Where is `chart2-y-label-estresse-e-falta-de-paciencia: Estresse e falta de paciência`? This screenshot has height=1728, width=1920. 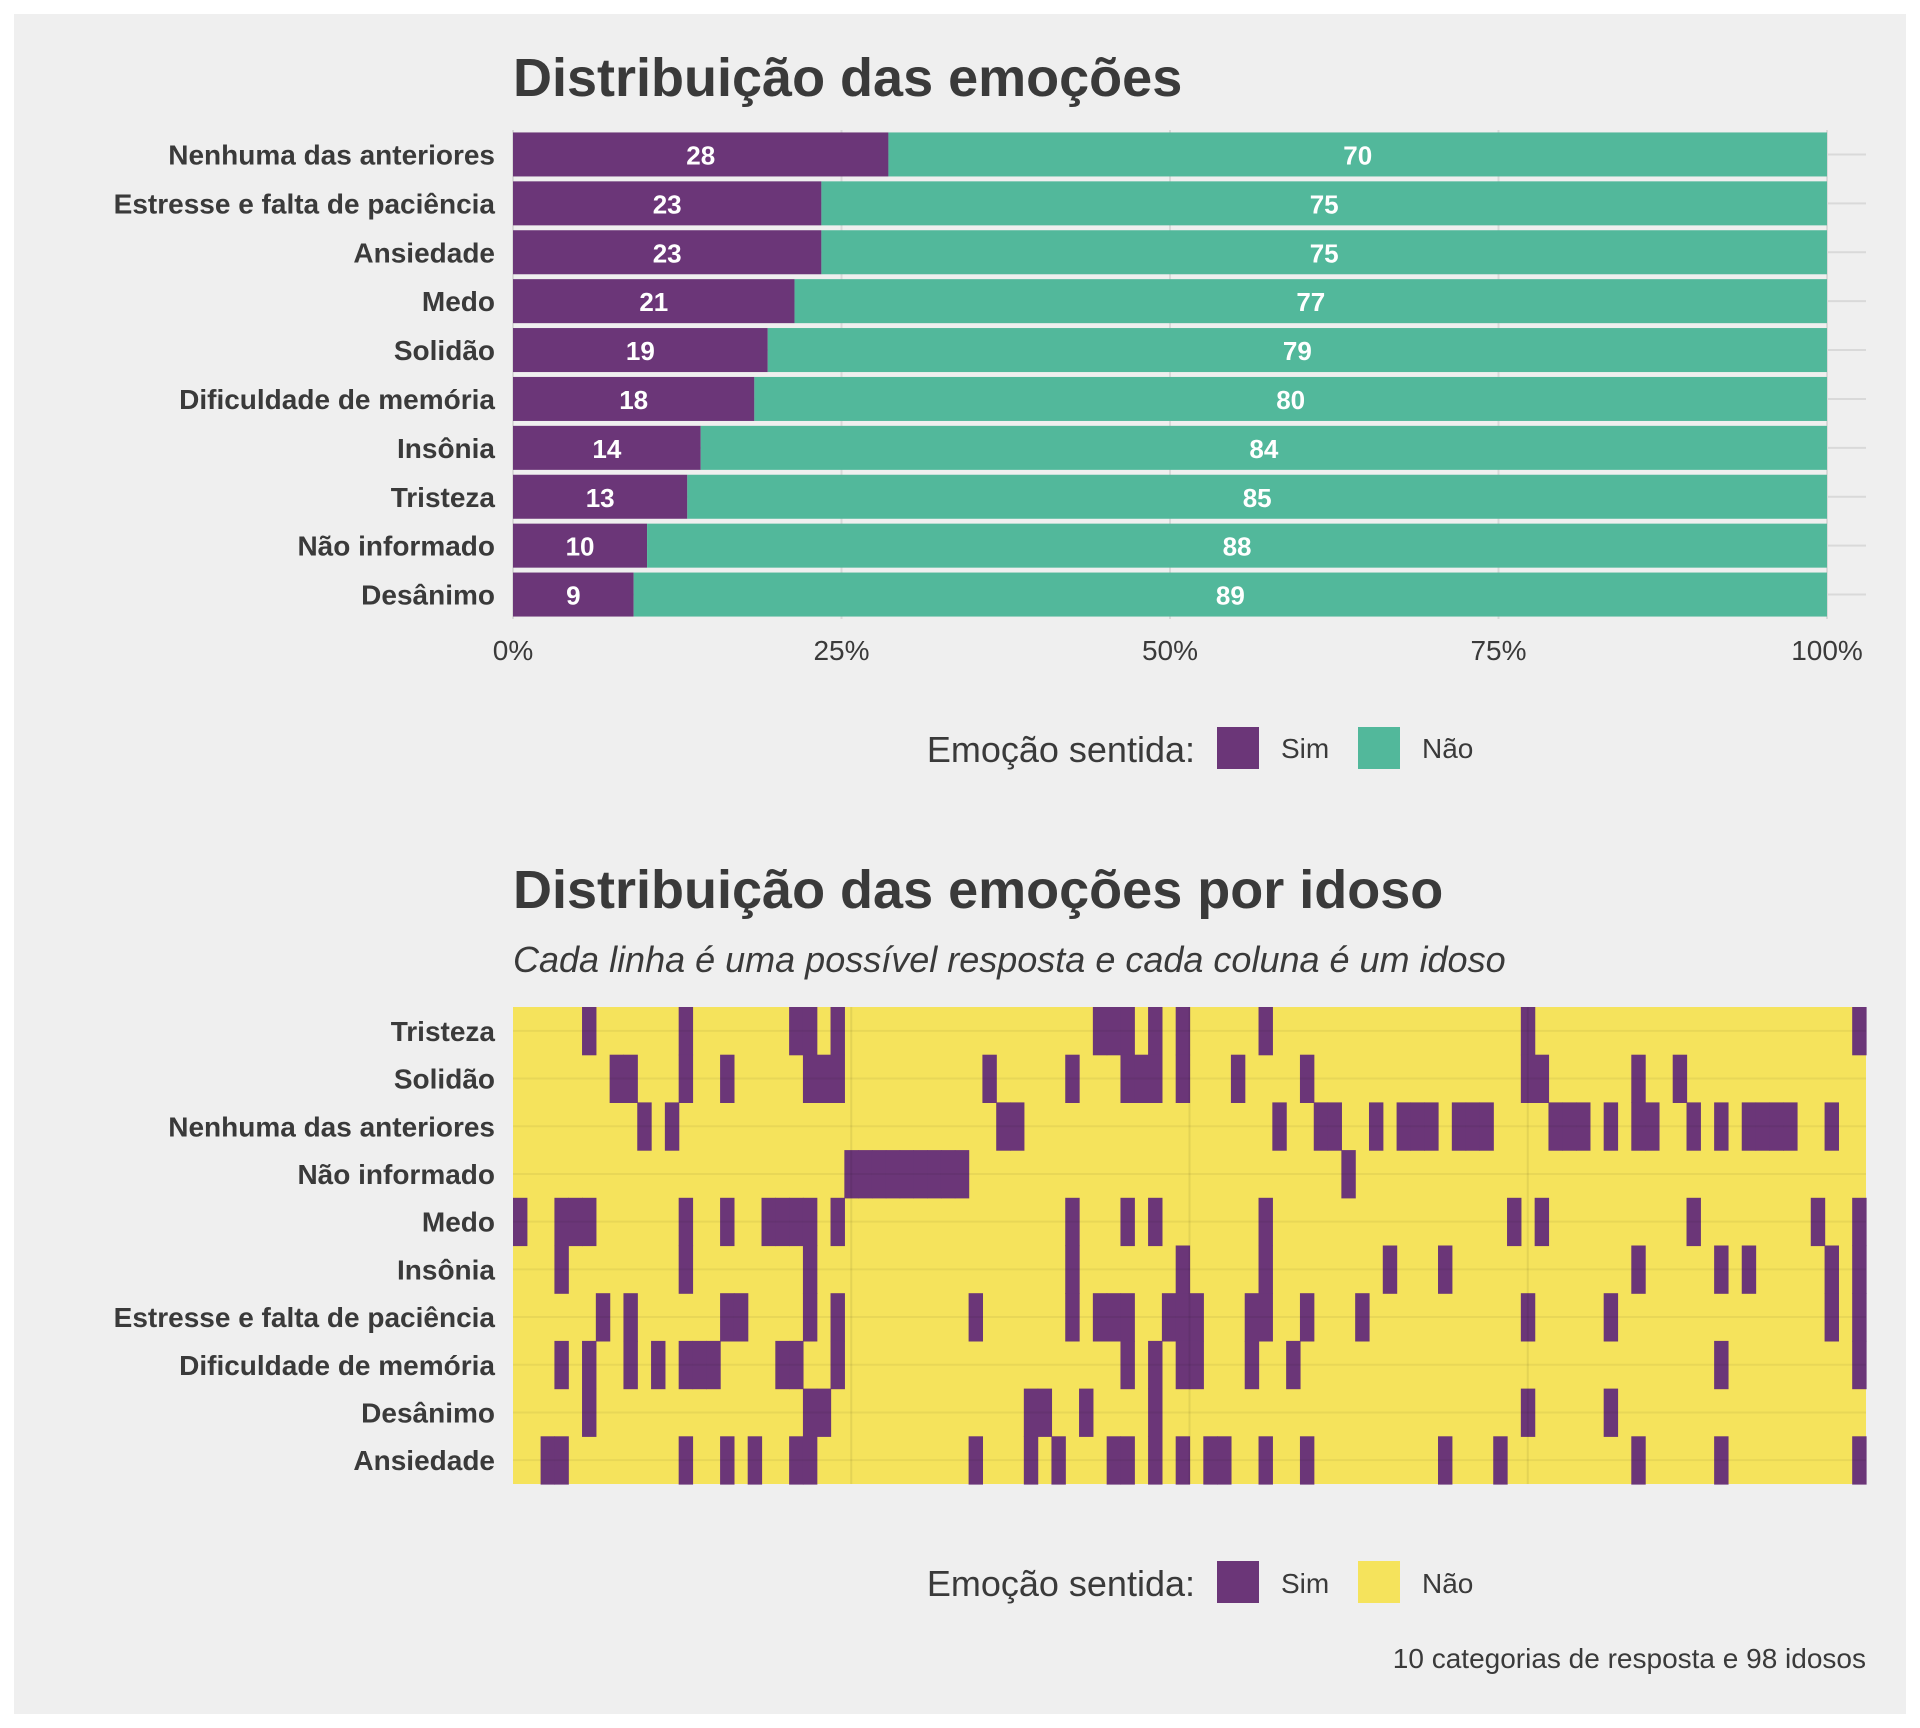
chart2-y-label-estresse-e-falta-de-paciencia: Estresse e falta de paciência is located at coordinates (305, 1317).